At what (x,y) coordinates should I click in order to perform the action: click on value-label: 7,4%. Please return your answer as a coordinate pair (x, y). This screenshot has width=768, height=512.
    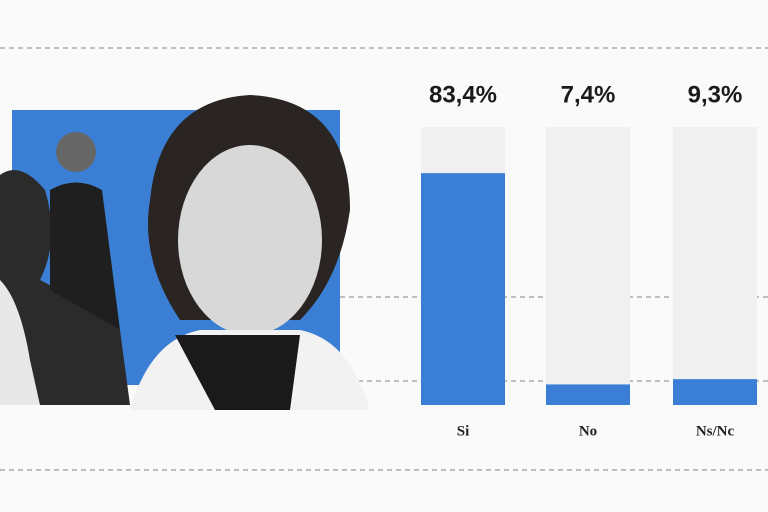
    Looking at the image, I should click on (588, 94).